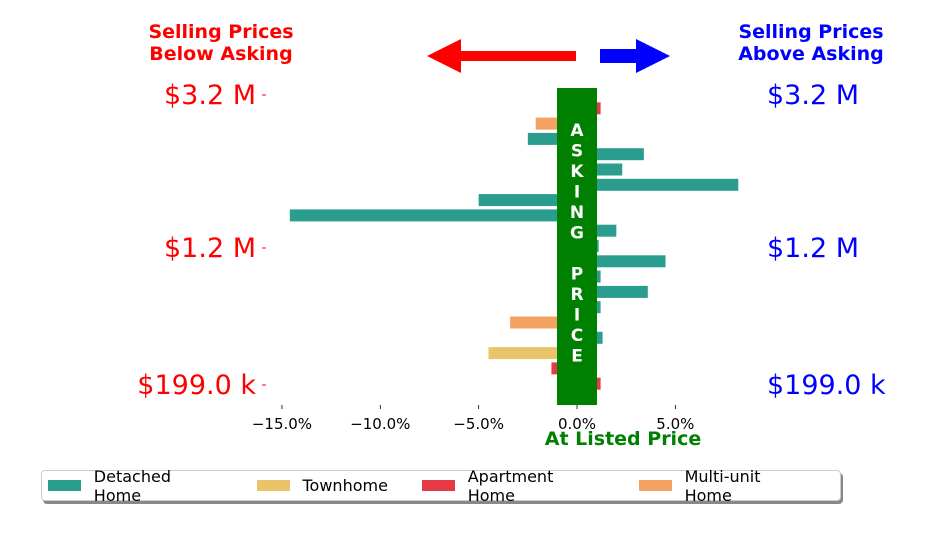  I want to click on asking-letter-12: E, so click(577, 357).